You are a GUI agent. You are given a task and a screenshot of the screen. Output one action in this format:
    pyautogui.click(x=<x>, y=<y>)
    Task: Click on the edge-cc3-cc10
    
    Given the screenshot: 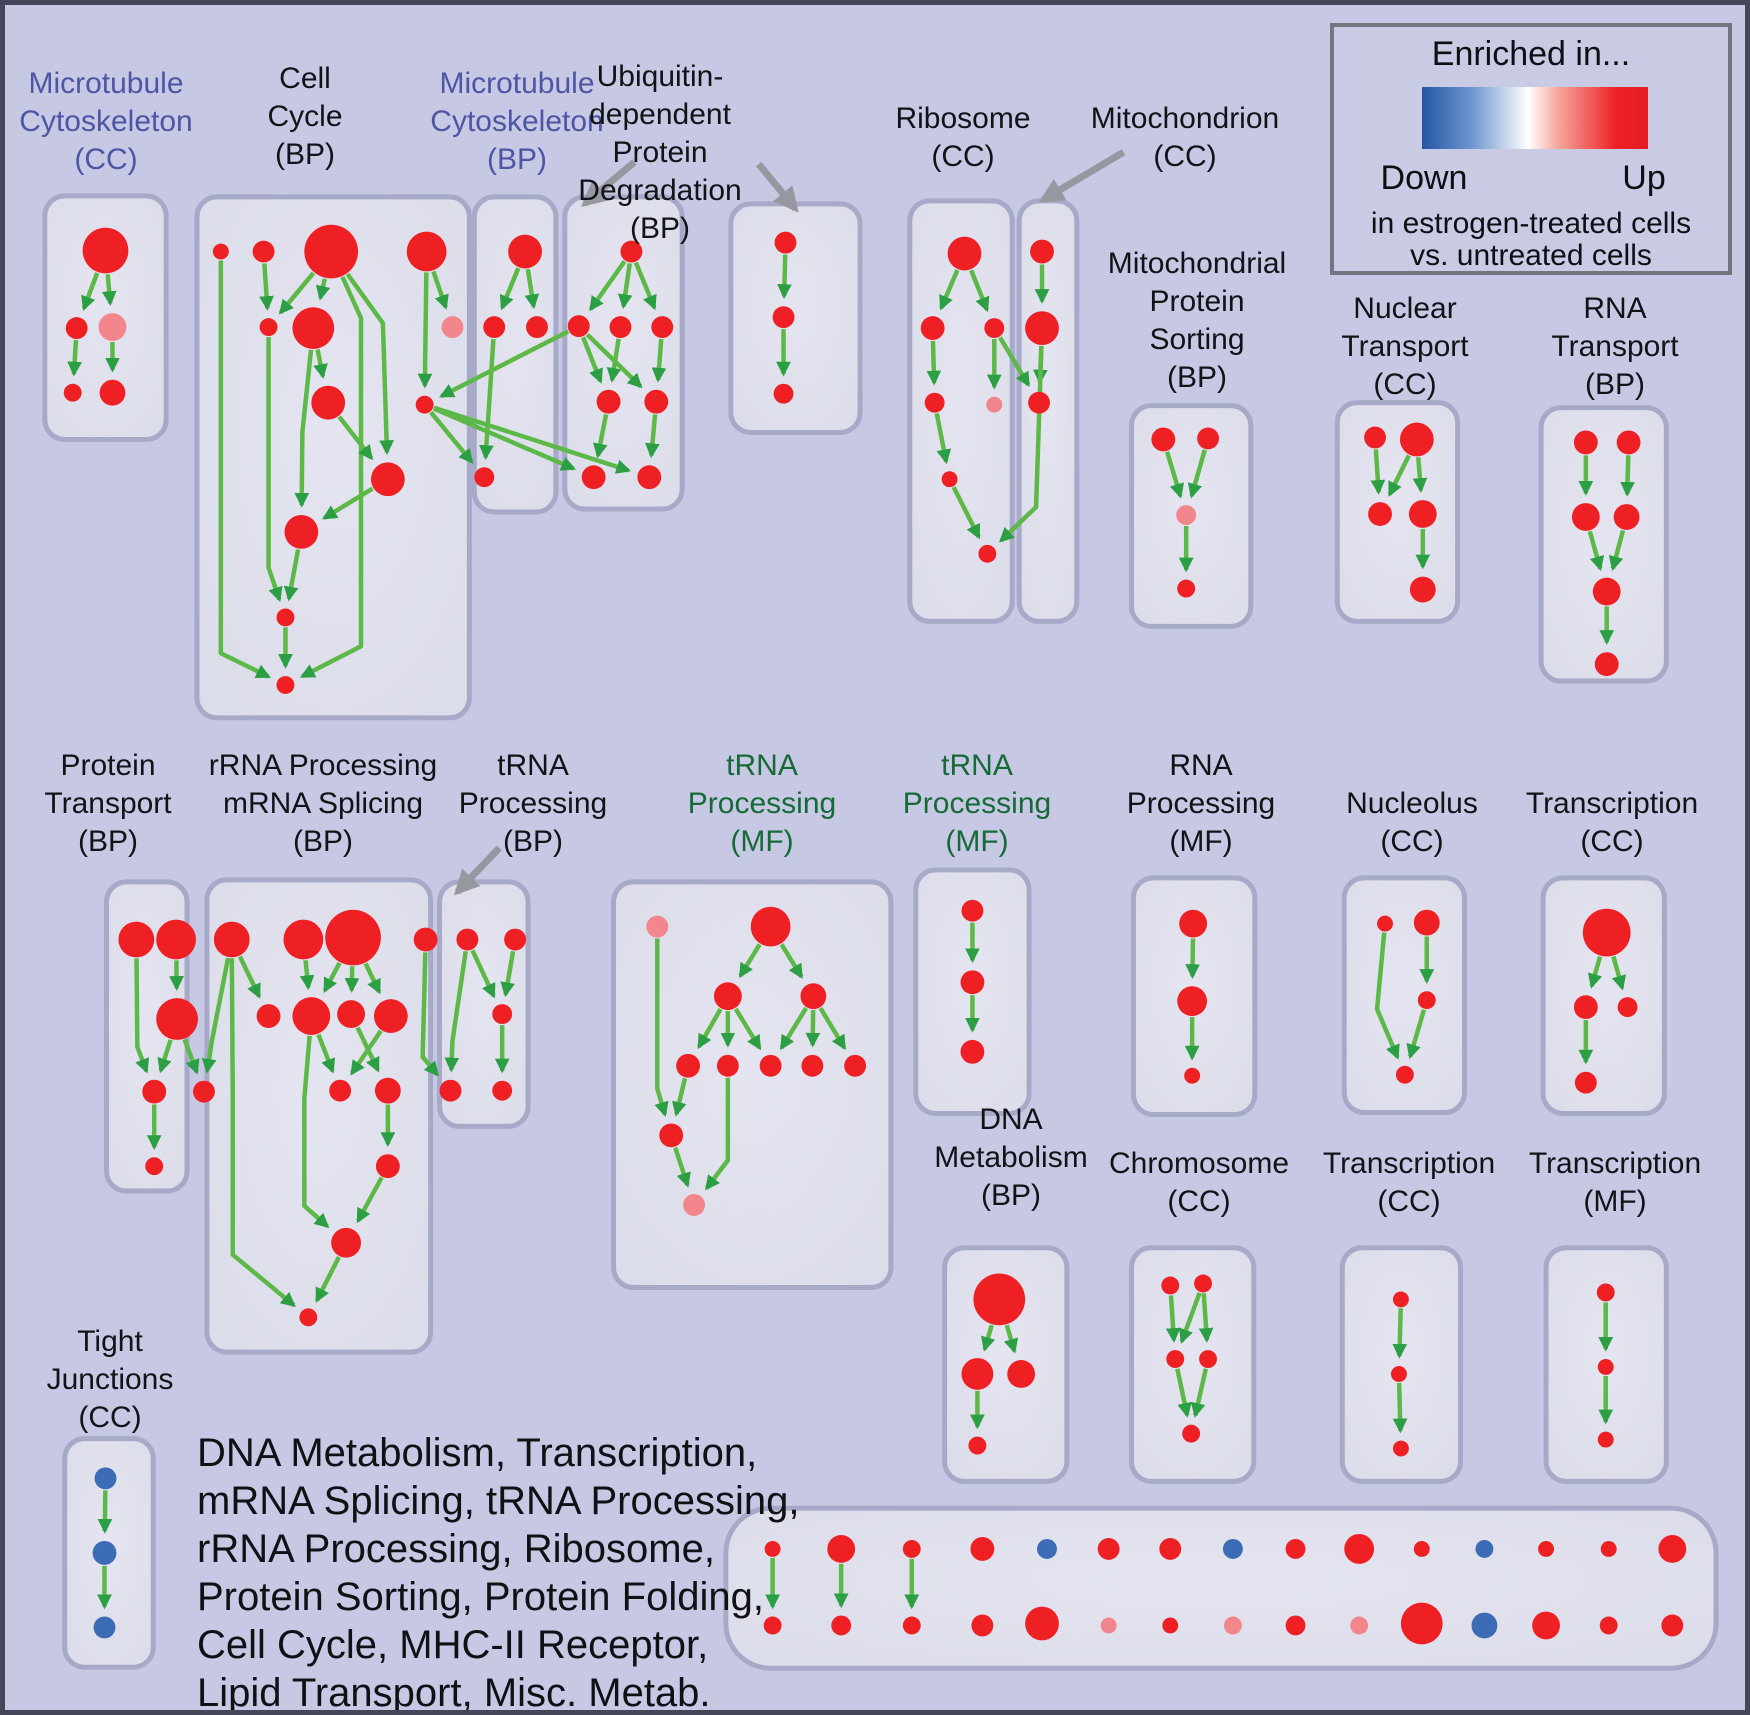 What is the action you would take?
    pyautogui.click(x=369, y=364)
    